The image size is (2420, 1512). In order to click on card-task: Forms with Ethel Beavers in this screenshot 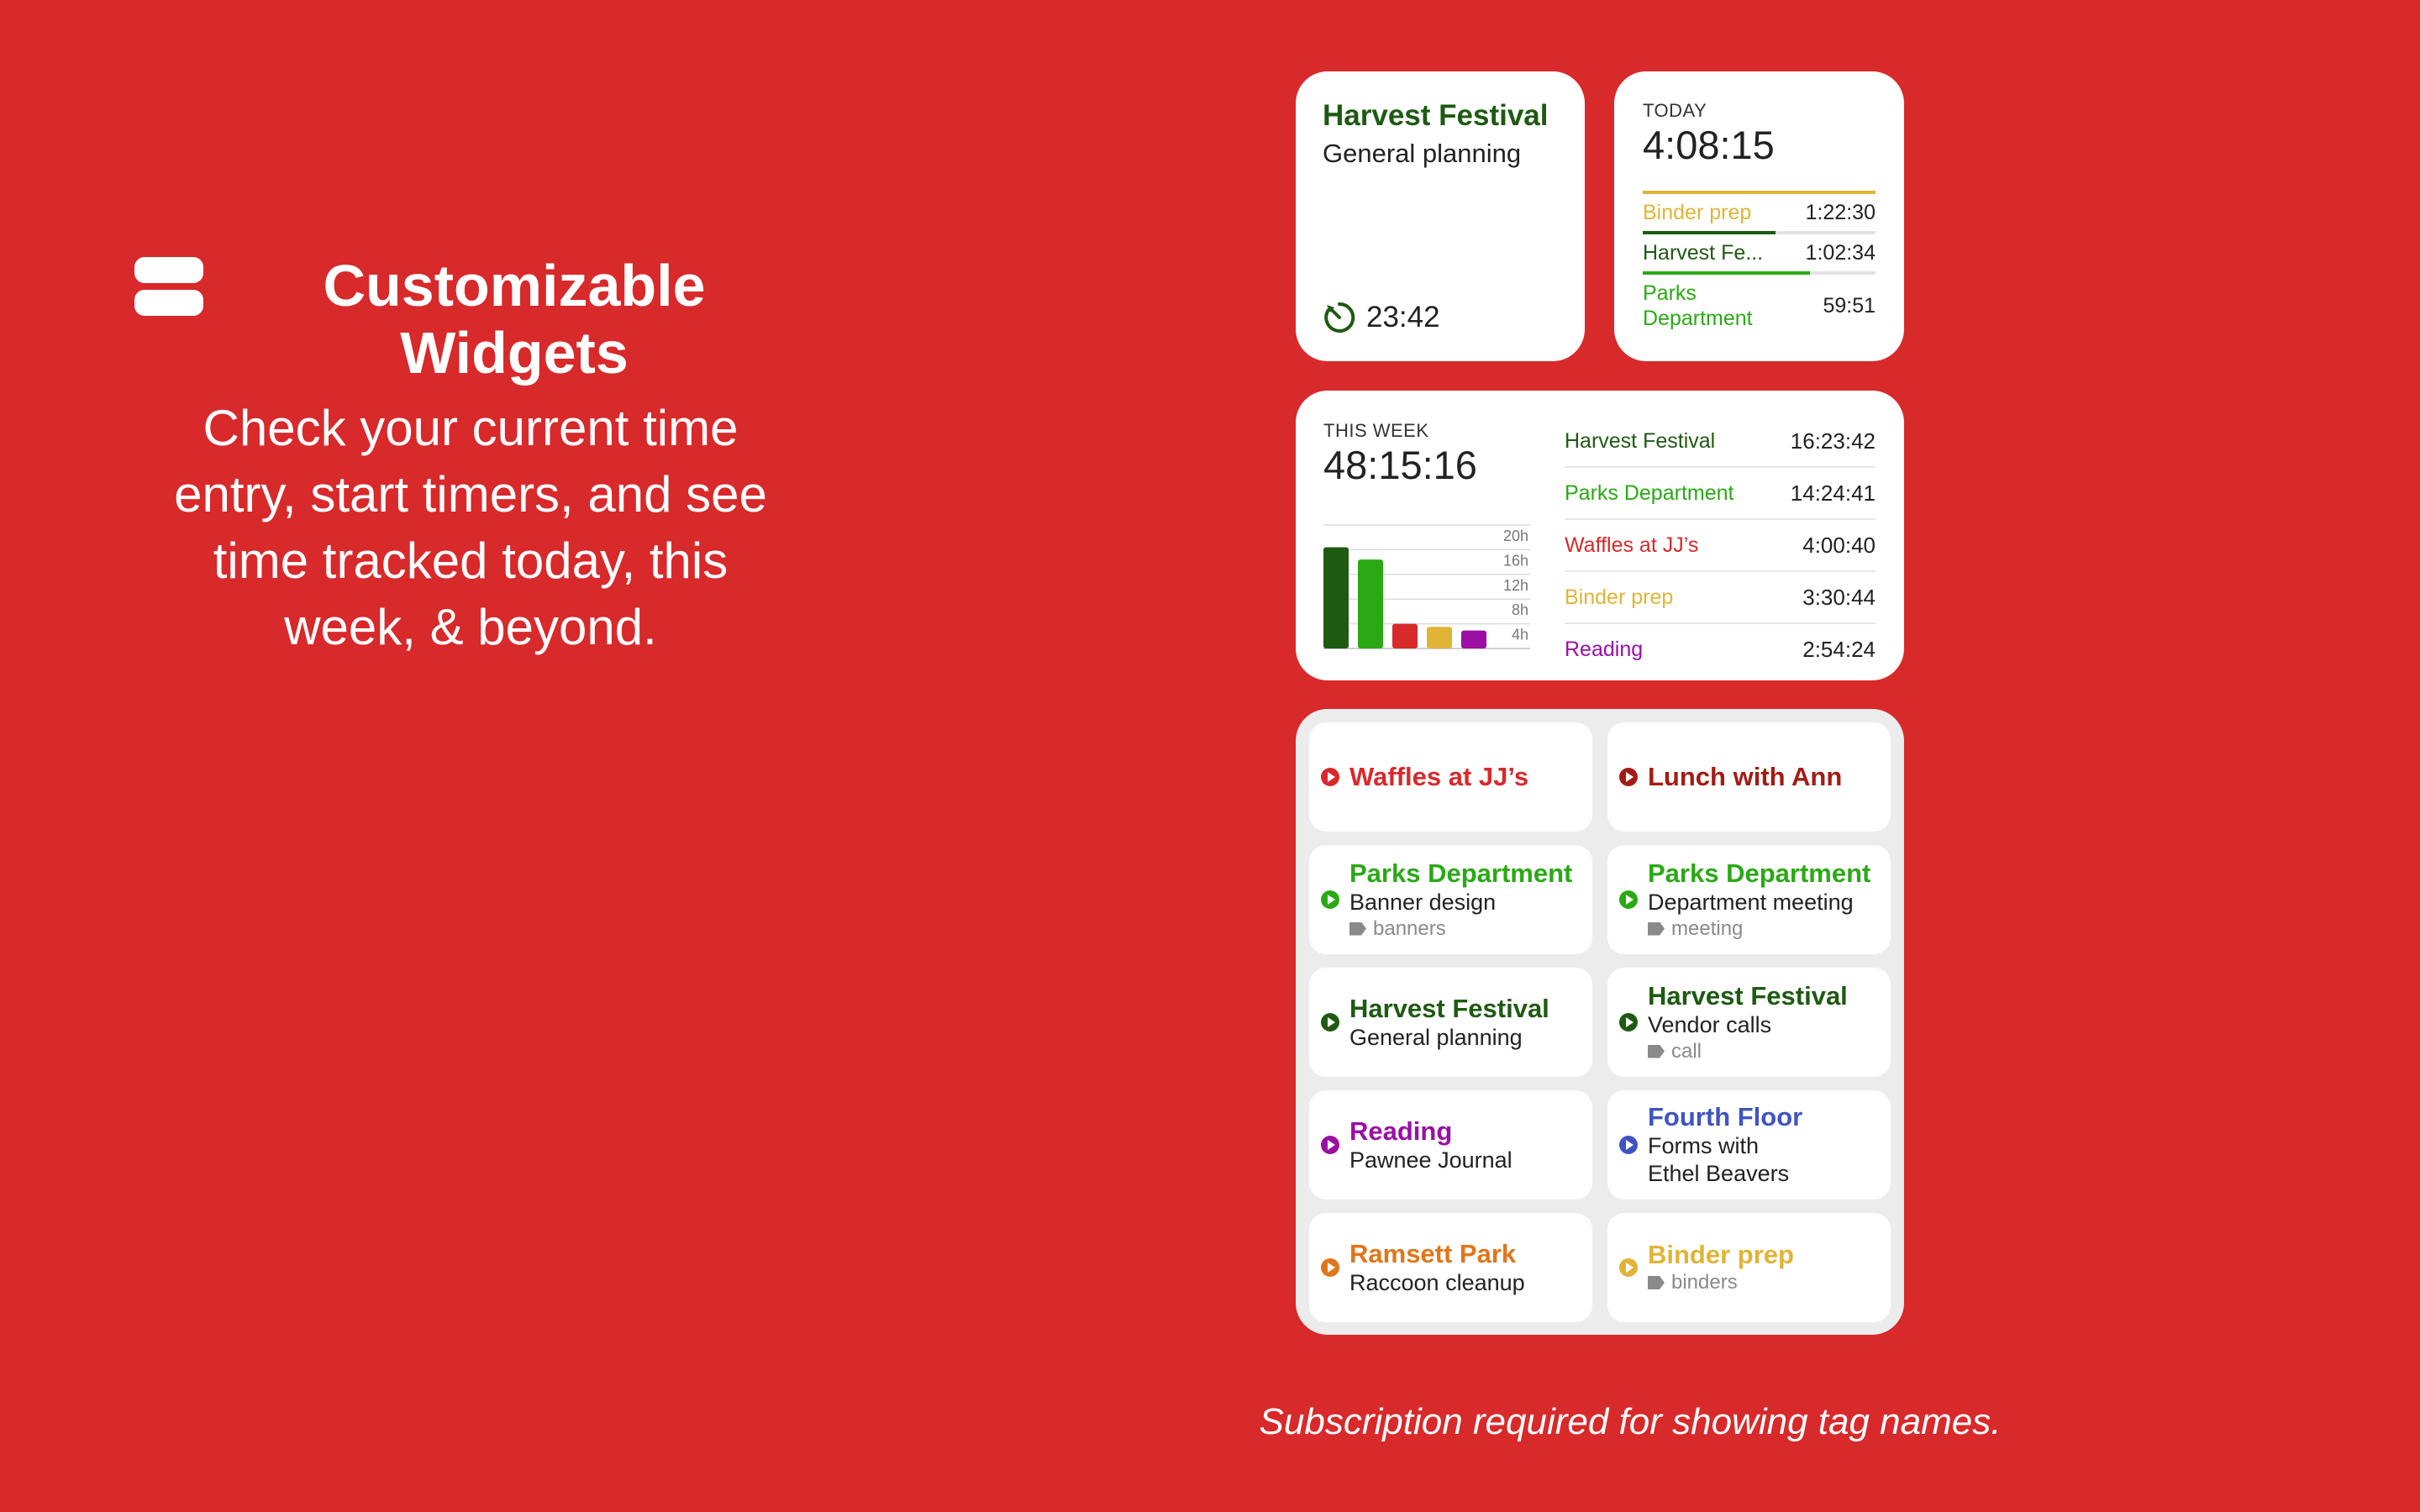, I will do `click(1719, 1159)`.